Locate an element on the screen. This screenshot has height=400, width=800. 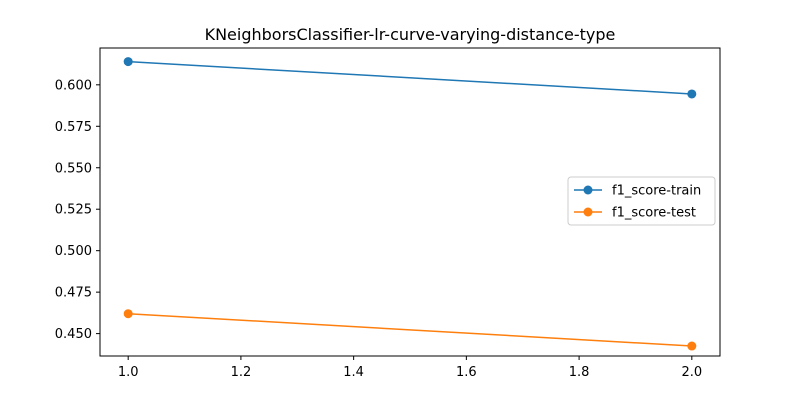
x-tick-label: 2.0 is located at coordinates (691, 372).